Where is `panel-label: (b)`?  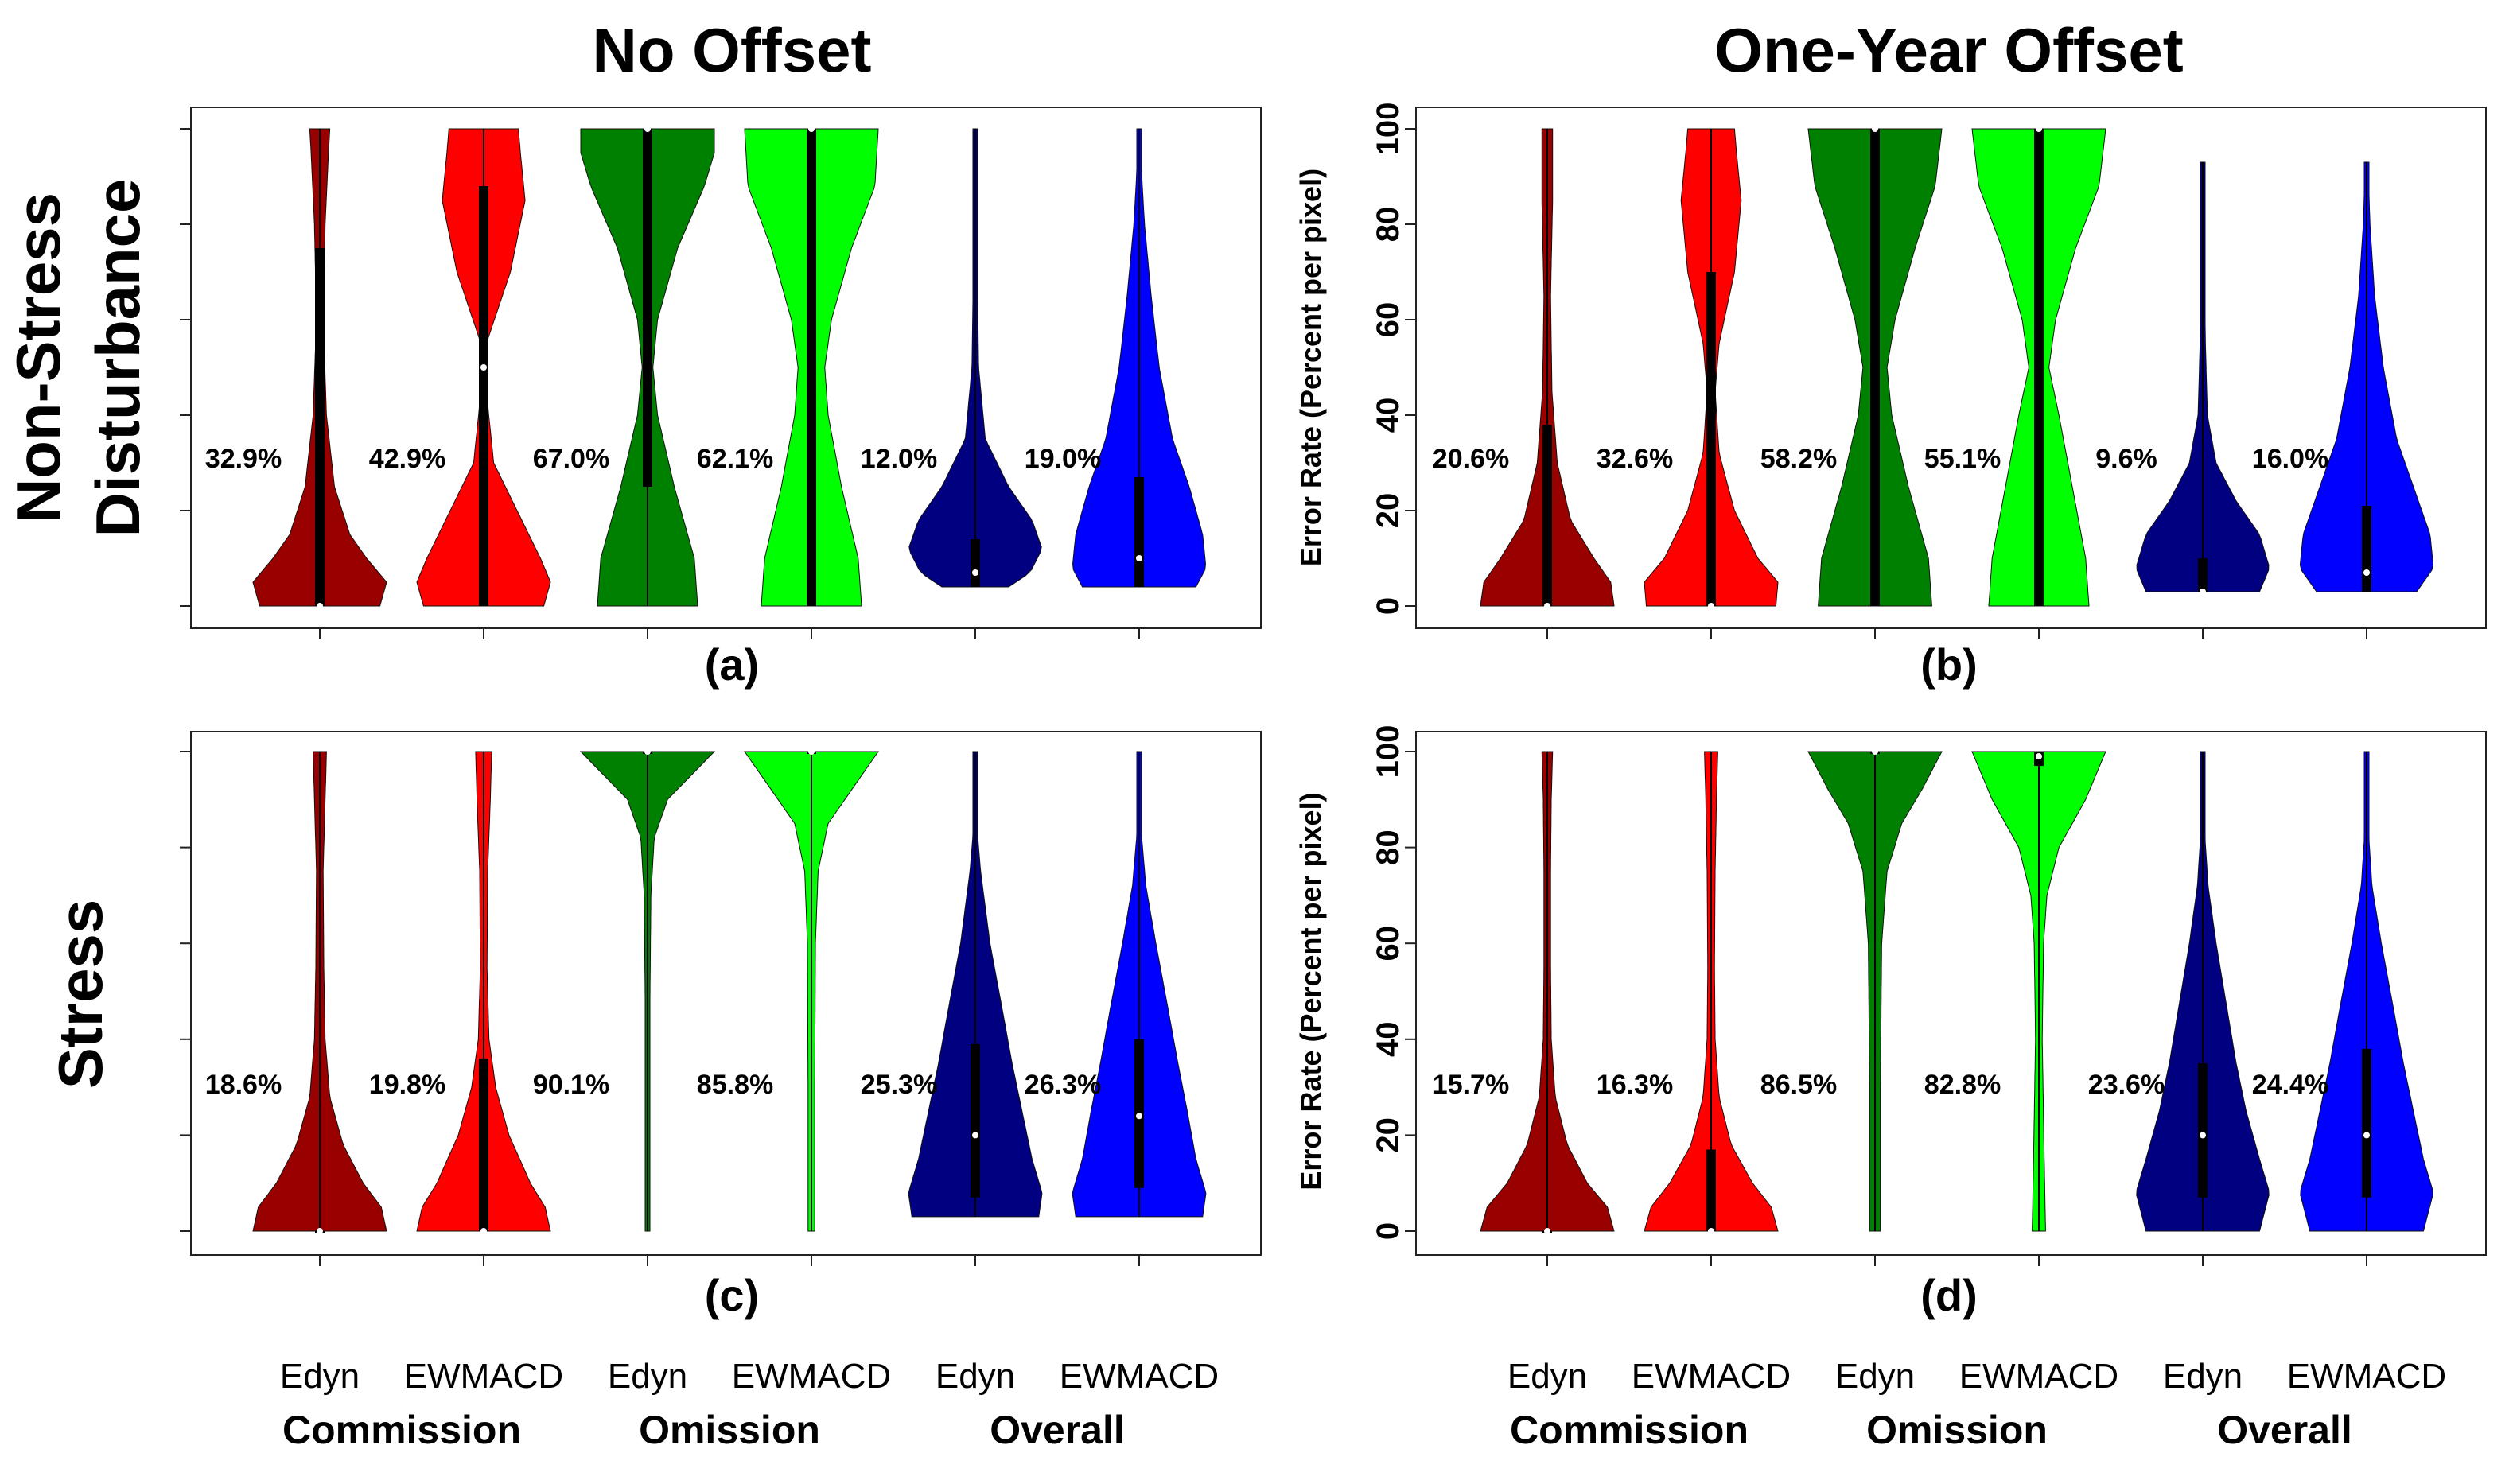 panel-label: (b) is located at coordinates (1949, 664).